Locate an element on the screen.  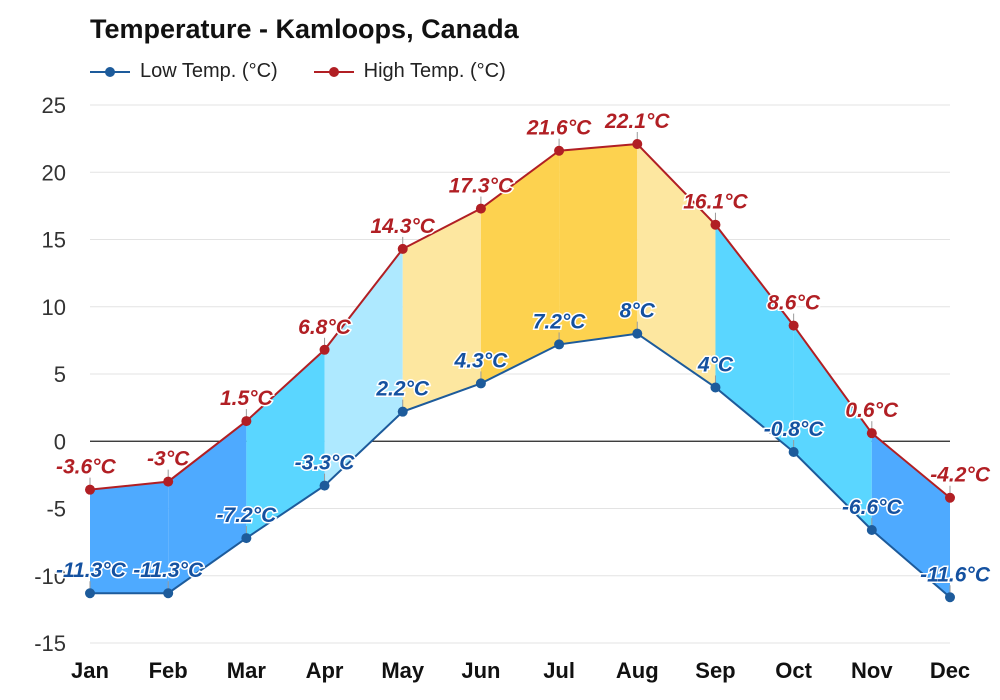
data-label-high-apr: 6.8°C is located at coordinates (325, 327).